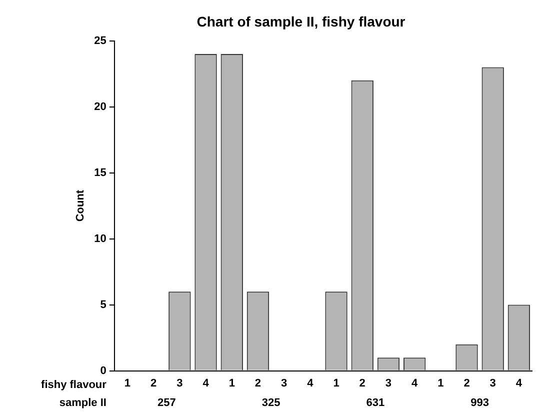 This screenshot has height=420, width=552. What do you see at coordinates (375, 402) in the screenshot?
I see `text: 631` at bounding box center [375, 402].